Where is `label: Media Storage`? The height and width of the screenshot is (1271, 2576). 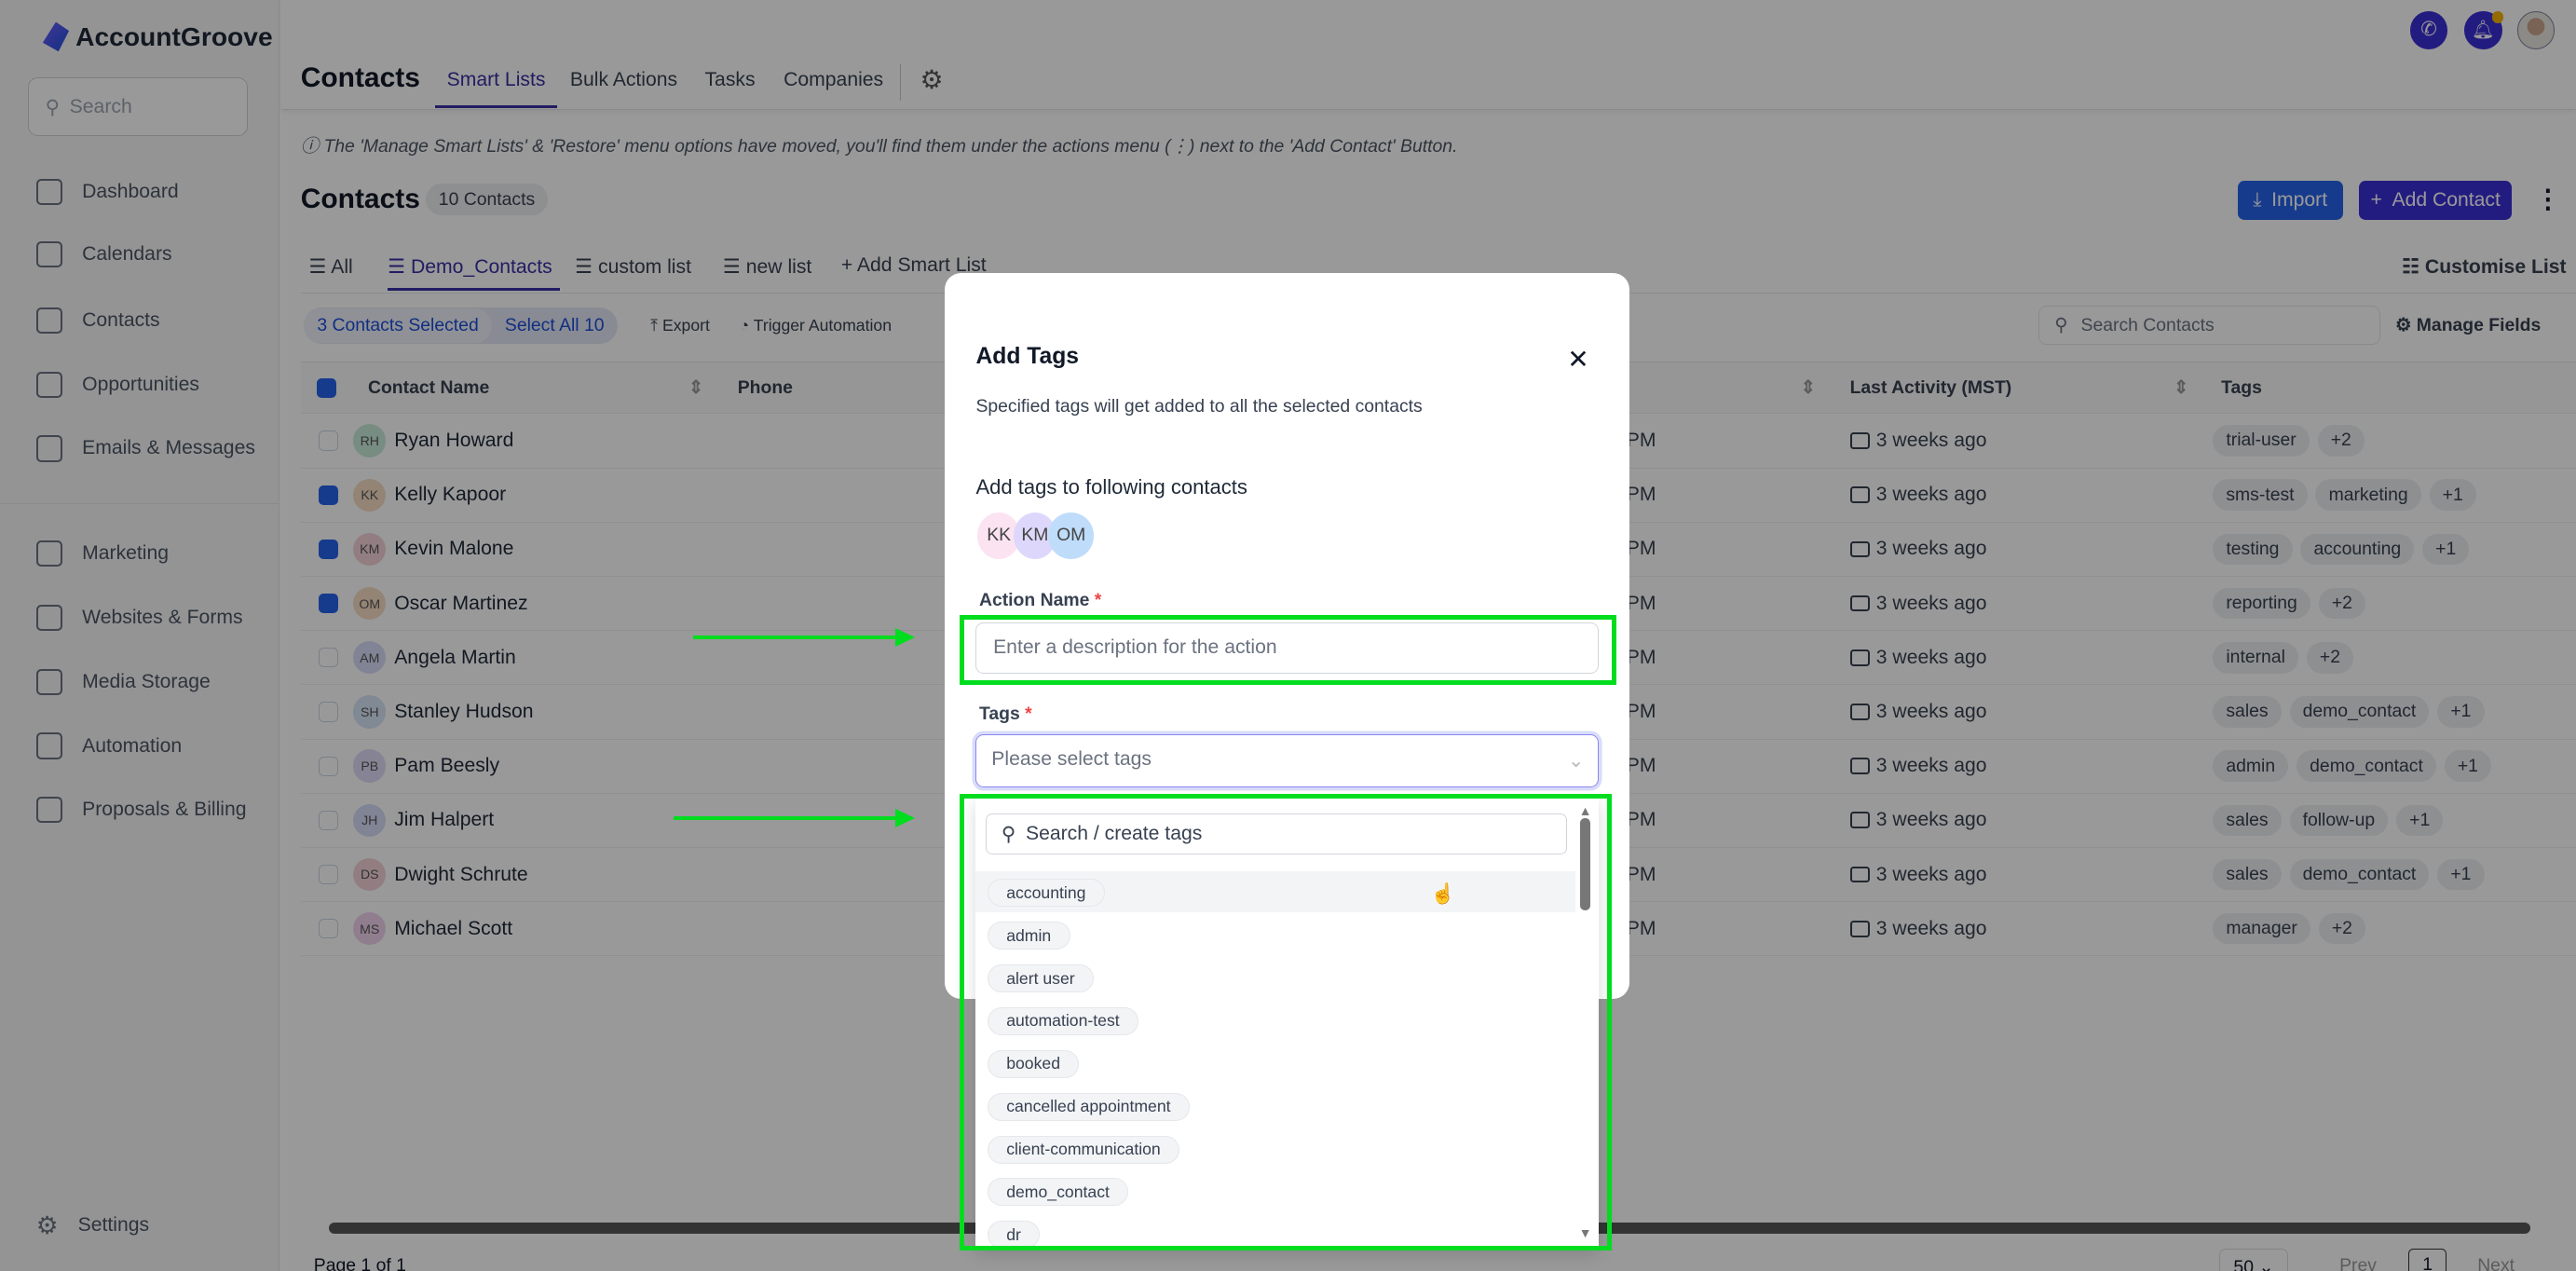 label: Media Storage is located at coordinates (146, 681).